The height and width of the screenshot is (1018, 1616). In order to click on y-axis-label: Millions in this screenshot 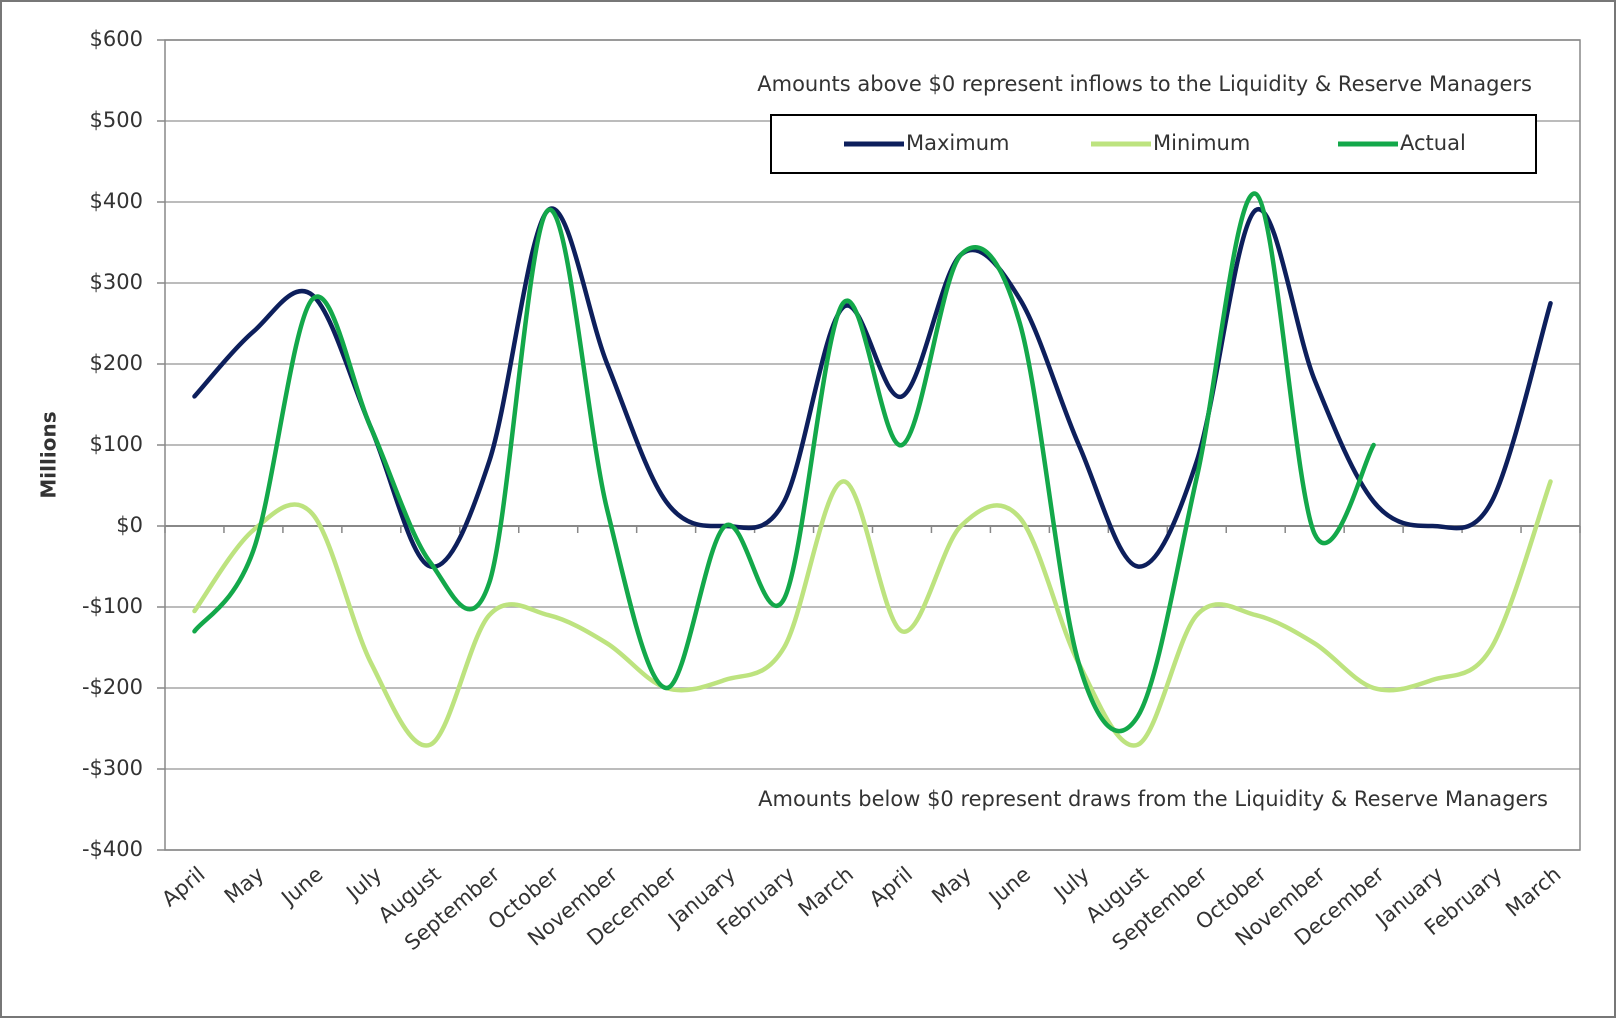, I will do `click(49, 454)`.